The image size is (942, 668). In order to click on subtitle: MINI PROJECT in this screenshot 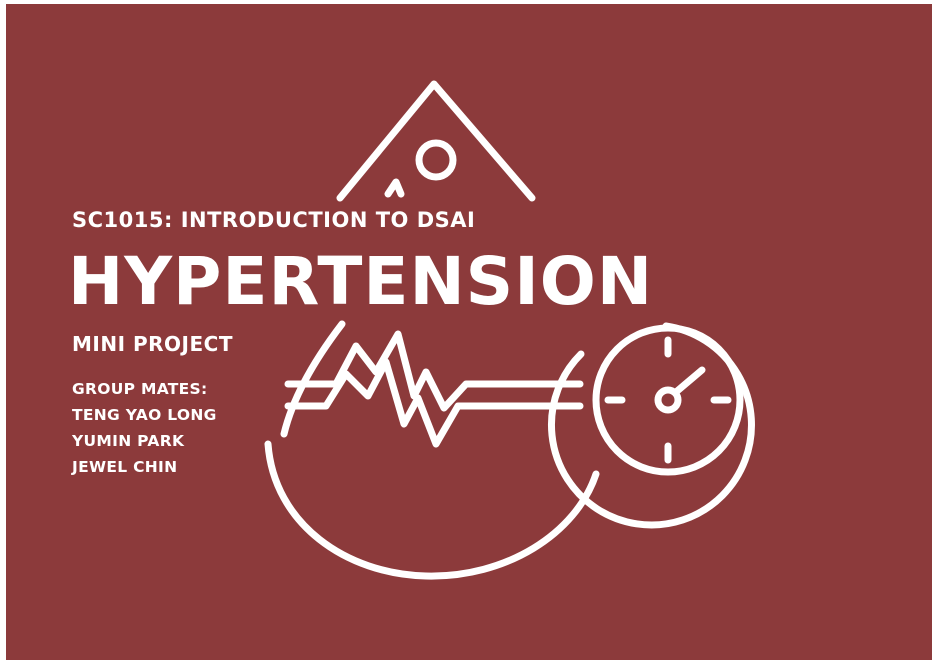, I will do `click(152, 344)`.